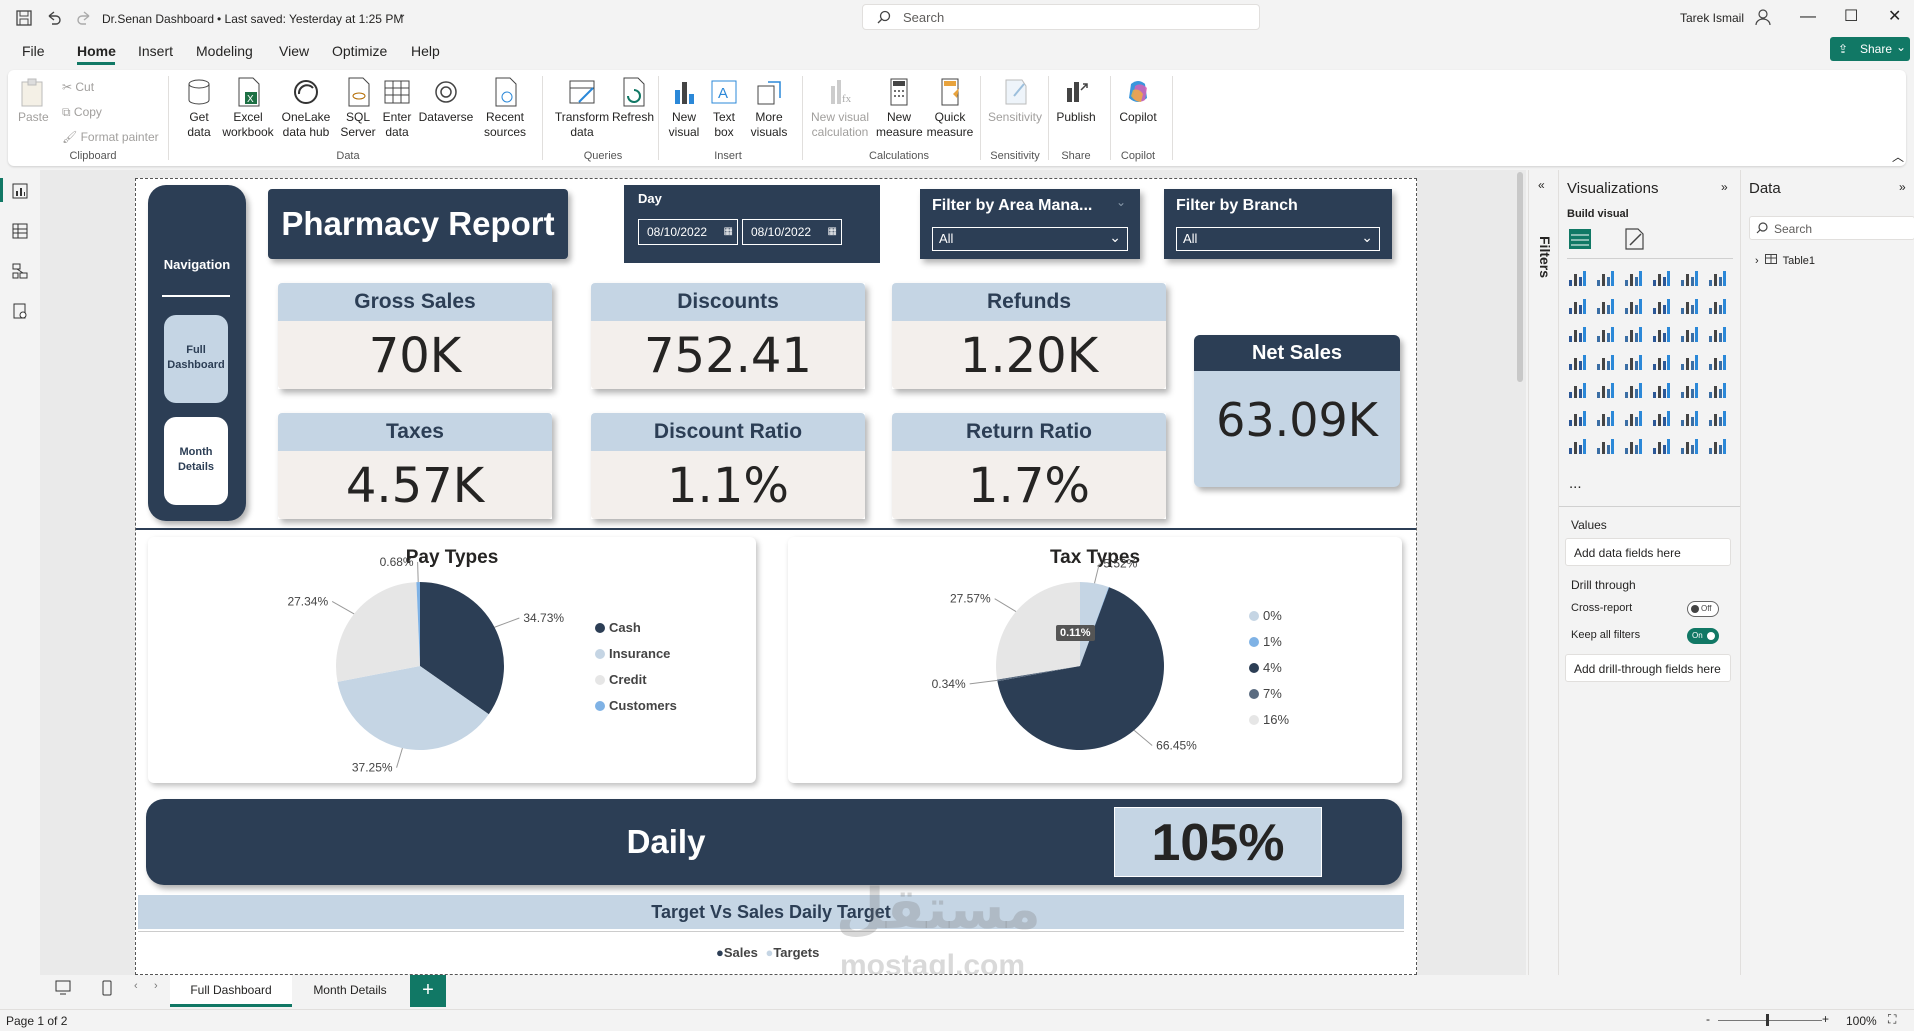 The image size is (1914, 1031). Describe the element at coordinates (1633, 362) in the screenshot. I see `filled-map-icon` at that location.